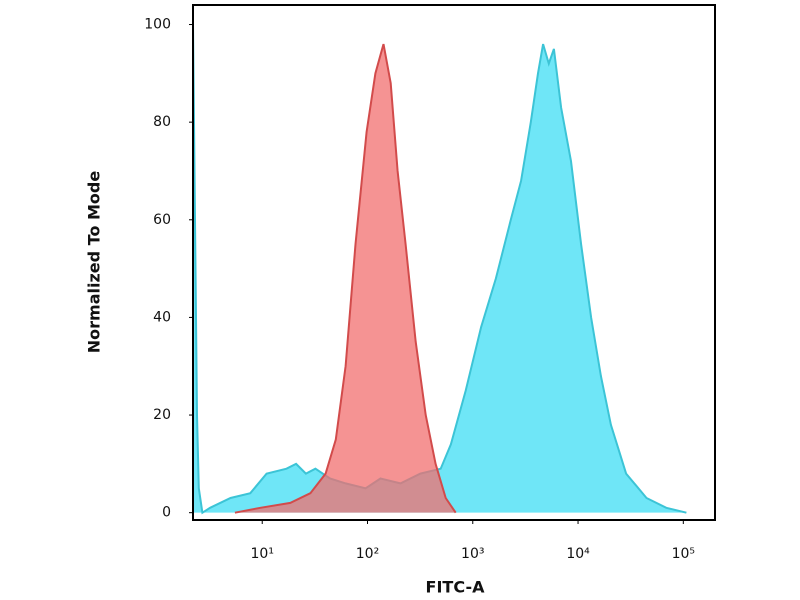 The height and width of the screenshot is (600, 800). I want to click on x-tick-label: 10⁴, so click(578, 554).